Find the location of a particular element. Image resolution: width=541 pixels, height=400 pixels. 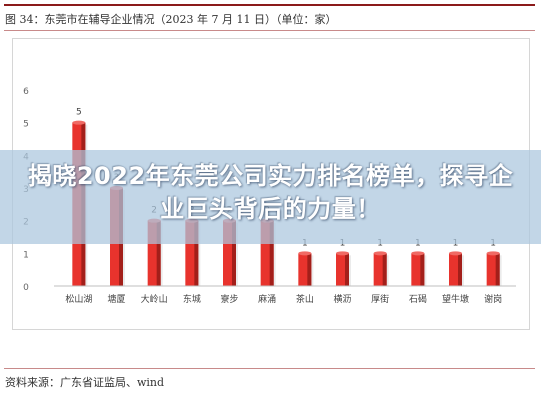

bar-茶山 is located at coordinates (306, 268).